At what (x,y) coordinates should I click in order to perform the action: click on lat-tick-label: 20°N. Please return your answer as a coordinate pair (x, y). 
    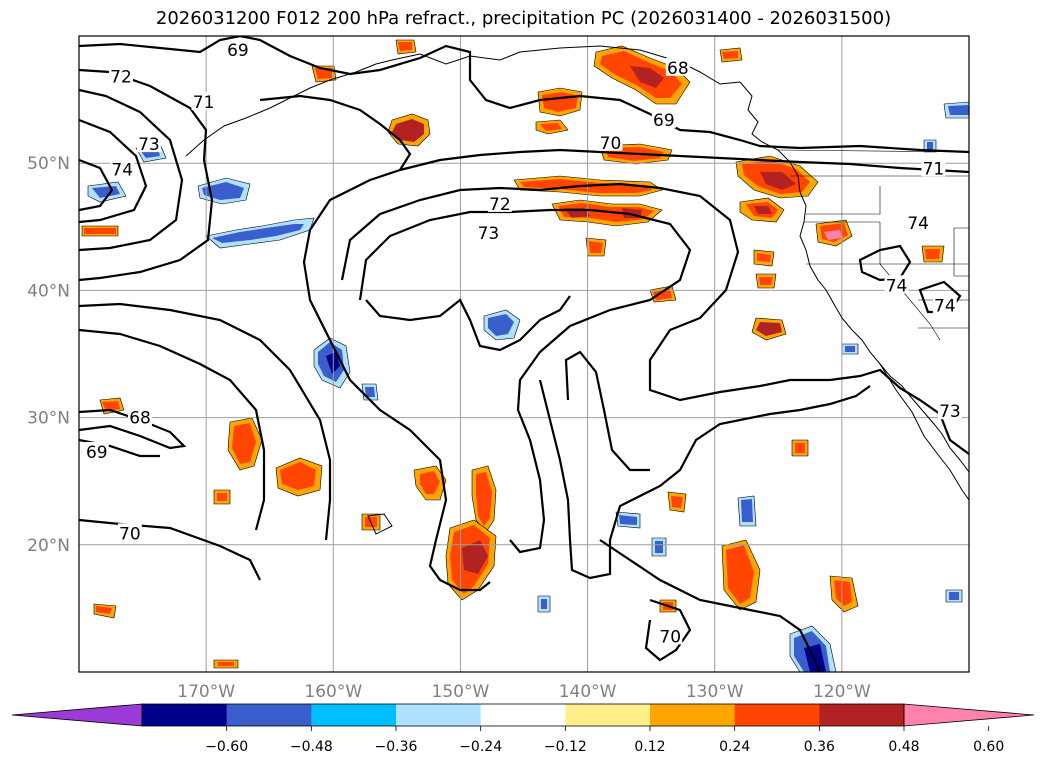
    Looking at the image, I should click on (48, 546).